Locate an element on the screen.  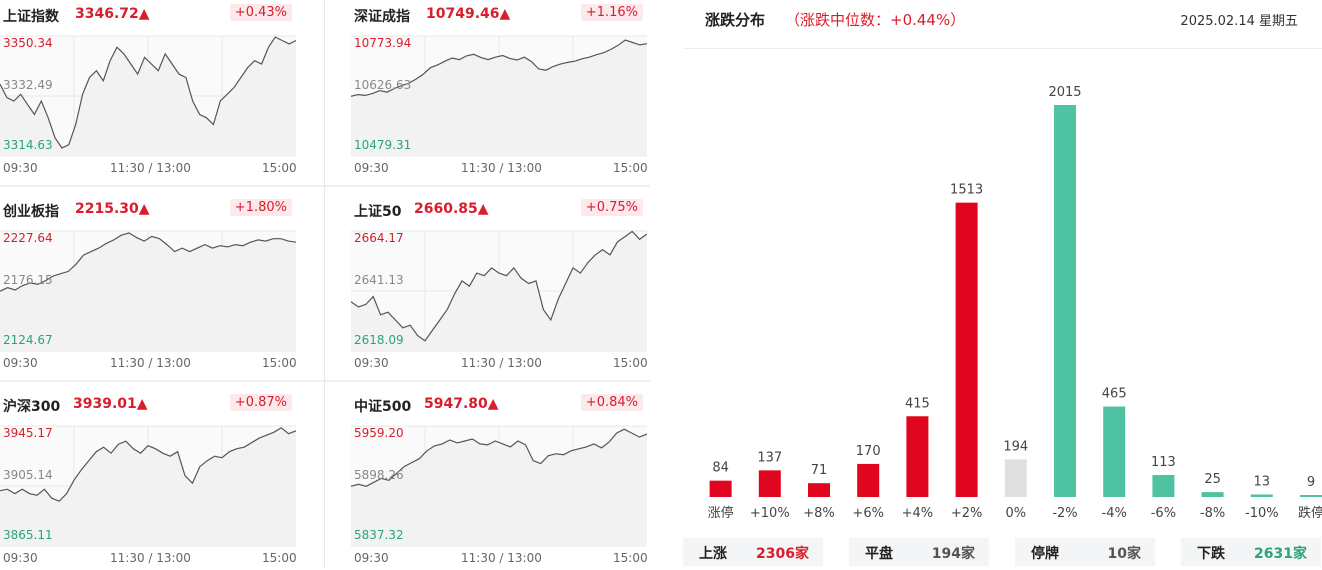
index-name: 中证500 is located at coordinates (383, 407).